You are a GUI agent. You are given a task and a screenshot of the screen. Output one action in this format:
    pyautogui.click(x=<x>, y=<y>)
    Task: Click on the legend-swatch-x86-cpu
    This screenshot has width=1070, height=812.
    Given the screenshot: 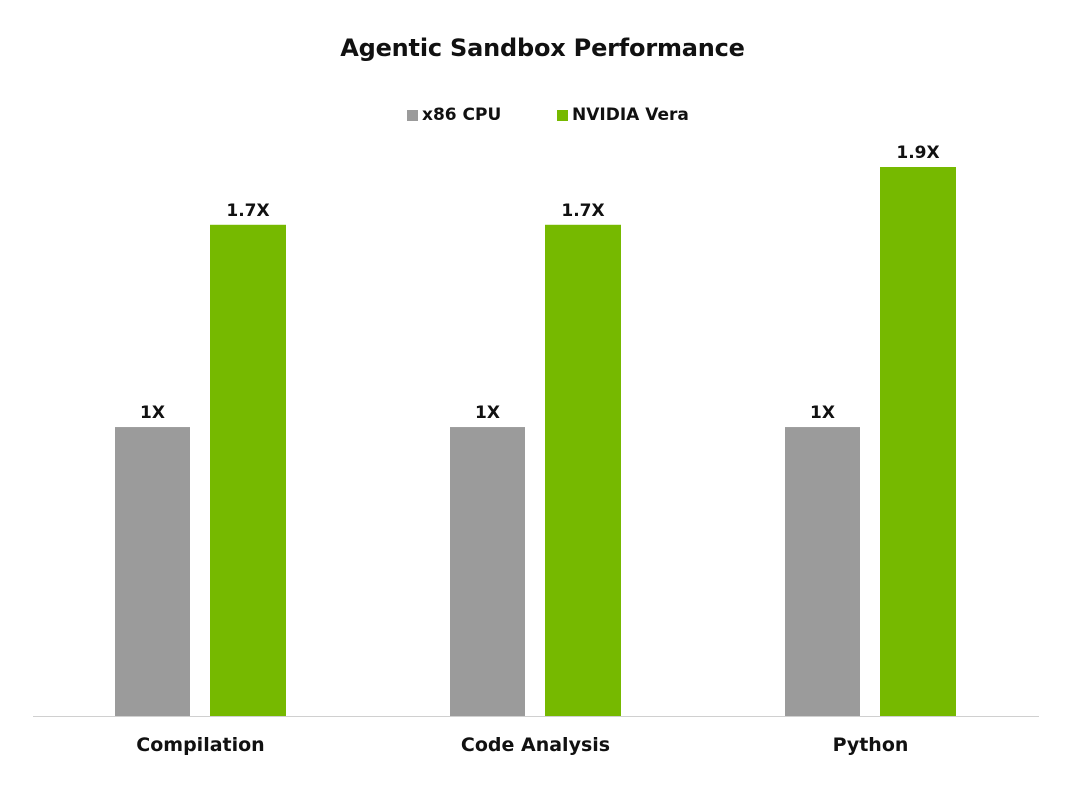 What is the action you would take?
    pyautogui.click(x=412, y=115)
    